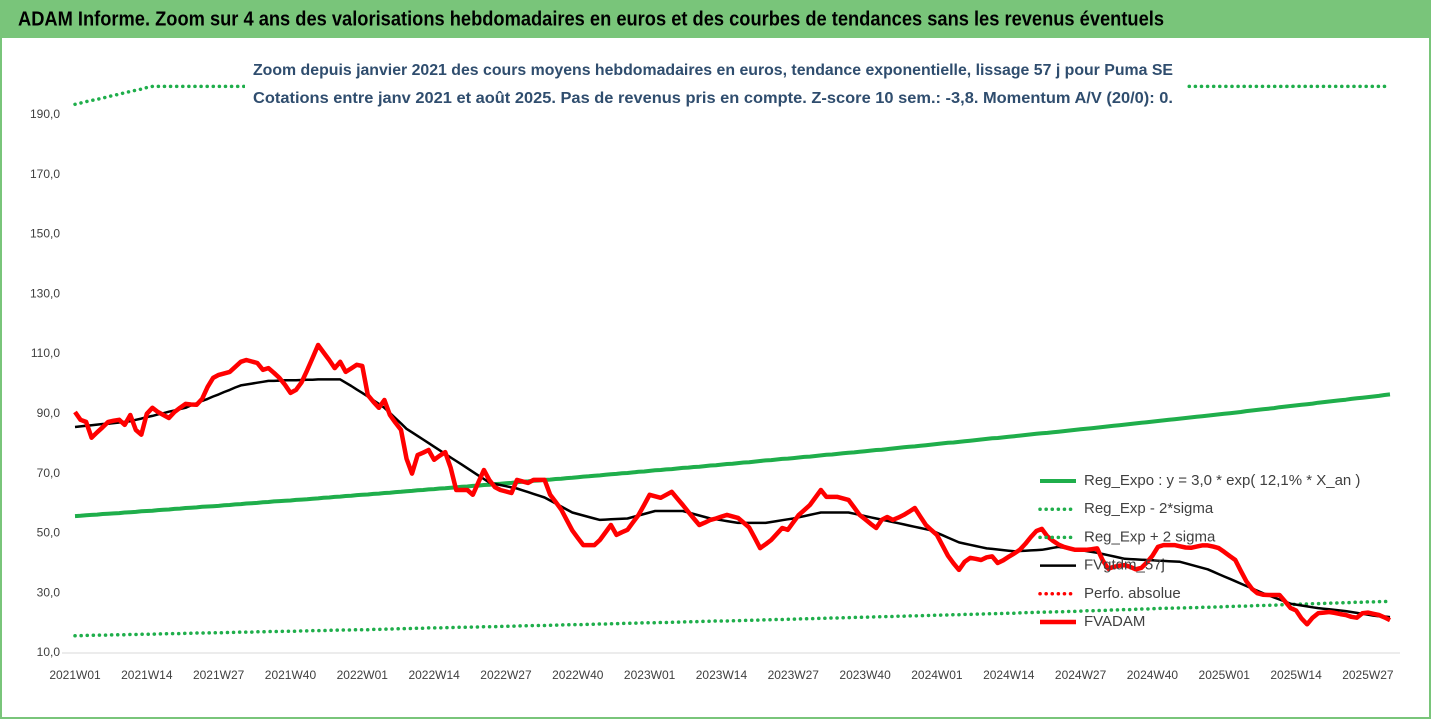  What do you see at coordinates (1368, 675) in the screenshot?
I see `x-tick-label: 2025W27` at bounding box center [1368, 675].